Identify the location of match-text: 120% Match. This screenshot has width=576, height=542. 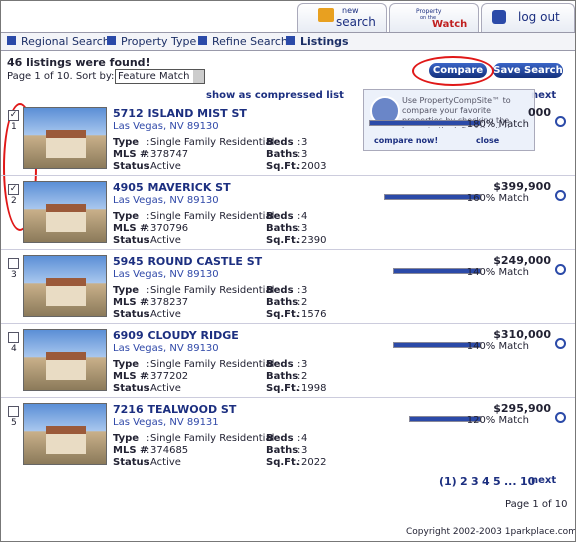
(497, 420).